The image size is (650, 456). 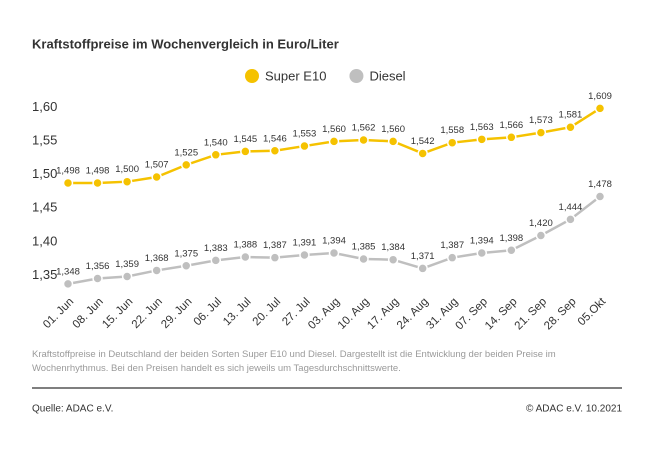 What do you see at coordinates (58, 313) in the screenshot?
I see `x-tick-label: 01. Jun` at bounding box center [58, 313].